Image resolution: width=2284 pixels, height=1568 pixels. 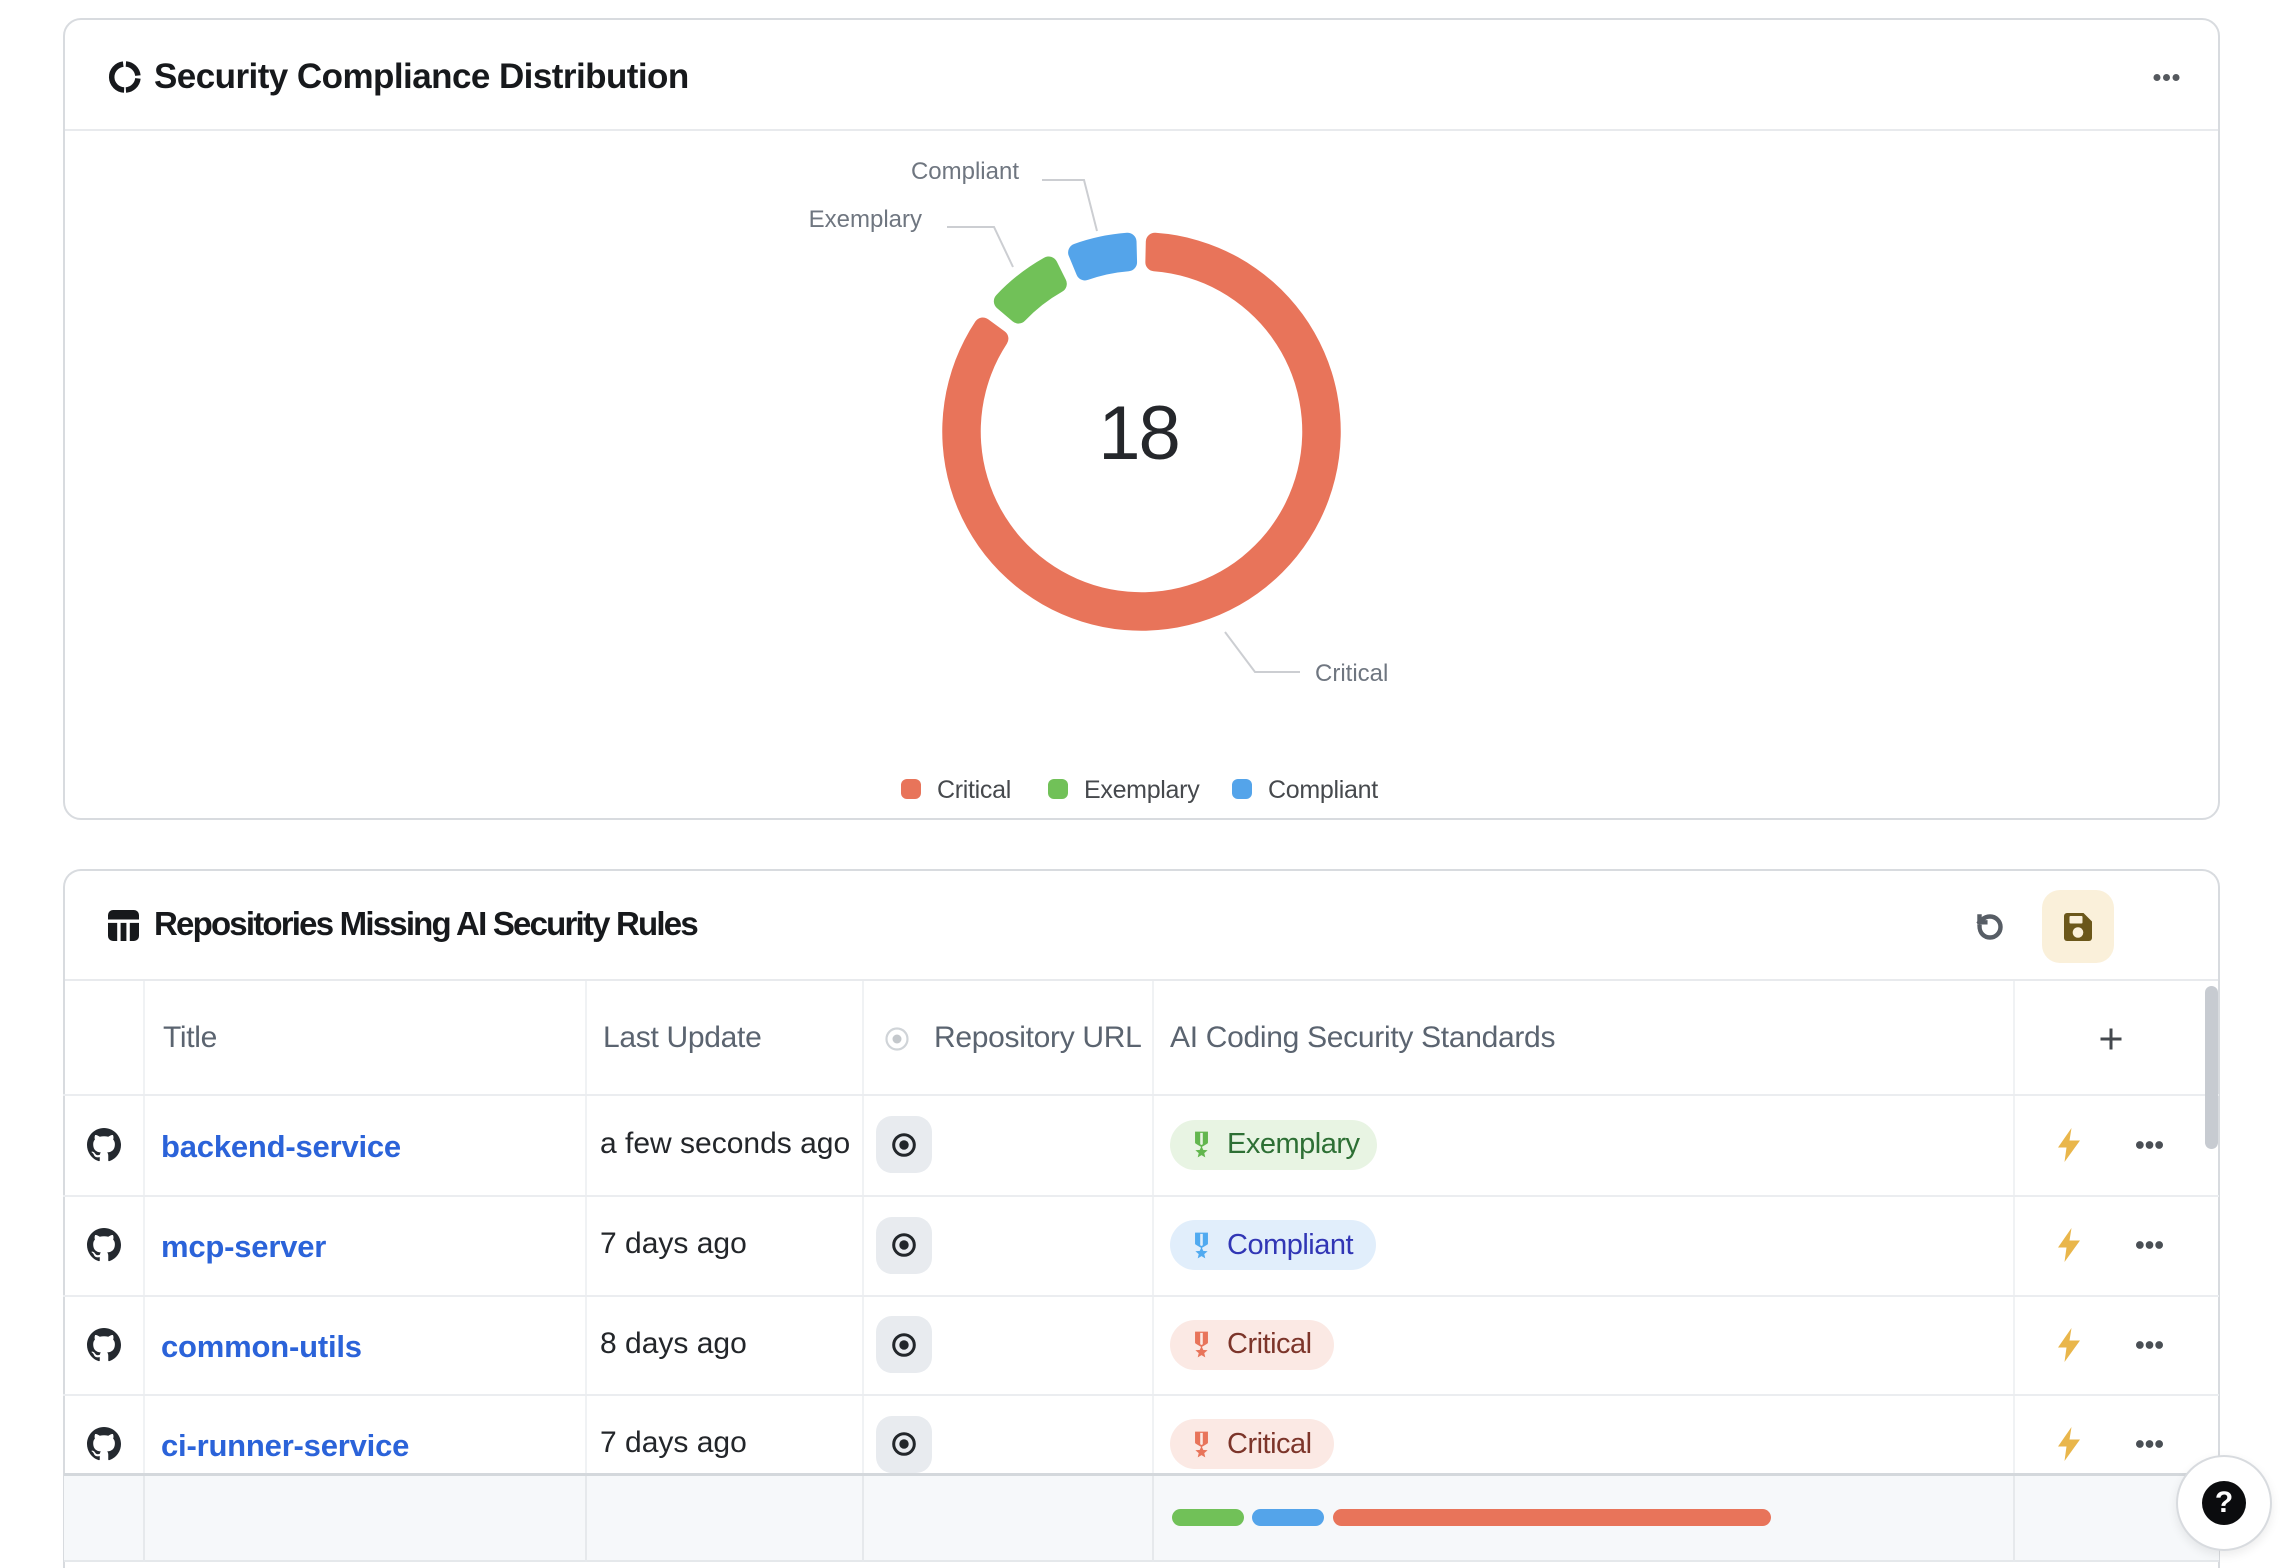 What do you see at coordinates (1138, 433) in the screenshot?
I see `svg-text: 18` at bounding box center [1138, 433].